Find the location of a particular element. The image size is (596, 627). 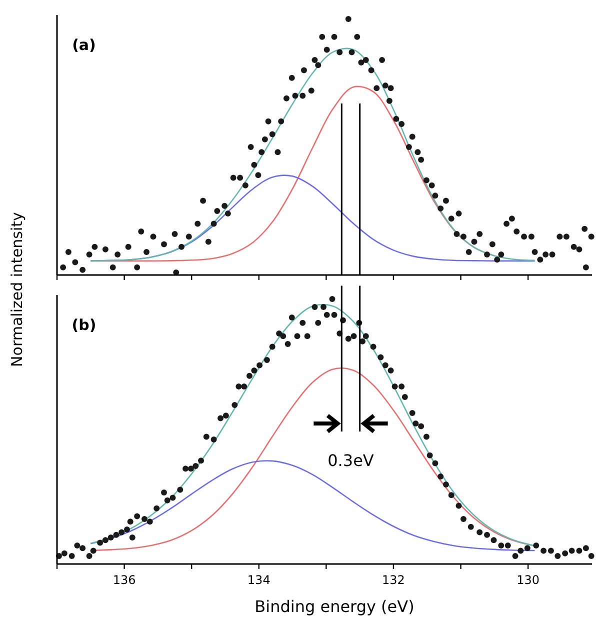

text: (a) is located at coordinates (84, 45).